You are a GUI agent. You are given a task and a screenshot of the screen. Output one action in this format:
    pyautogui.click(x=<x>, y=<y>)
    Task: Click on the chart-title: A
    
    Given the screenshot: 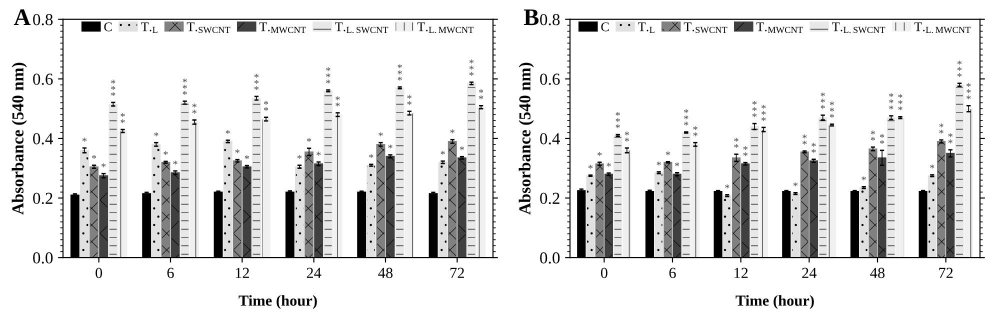 What is the action you would take?
    pyautogui.click(x=22, y=17)
    